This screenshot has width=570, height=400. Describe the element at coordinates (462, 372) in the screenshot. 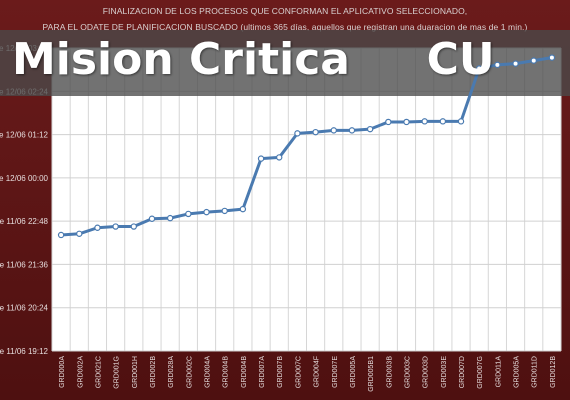

I see `x-tick-label: GRD007D` at that location.